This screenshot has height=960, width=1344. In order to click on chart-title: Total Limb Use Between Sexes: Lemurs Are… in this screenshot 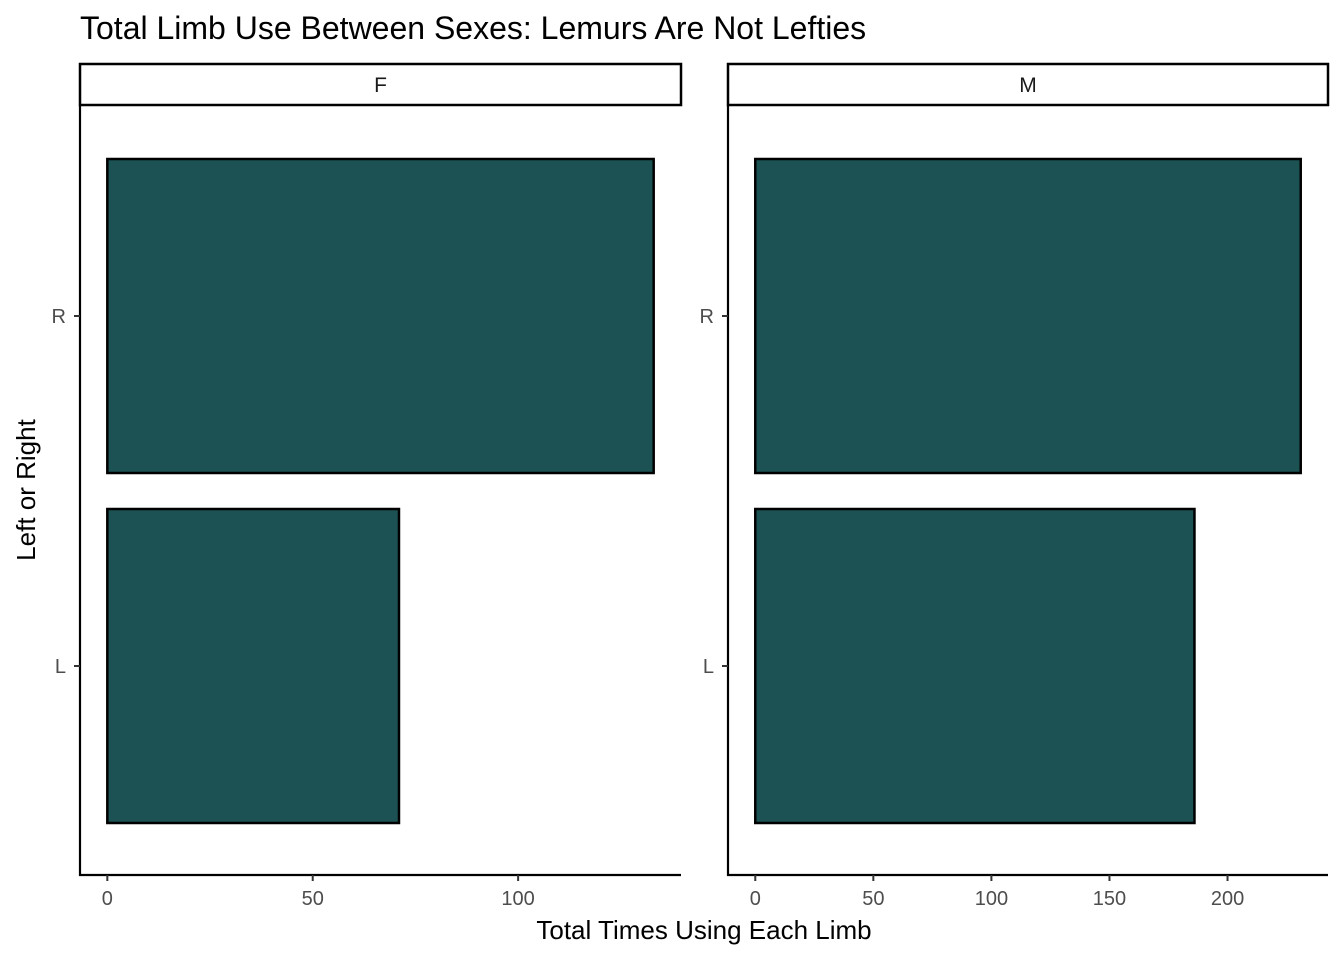, I will do `click(473, 28)`.